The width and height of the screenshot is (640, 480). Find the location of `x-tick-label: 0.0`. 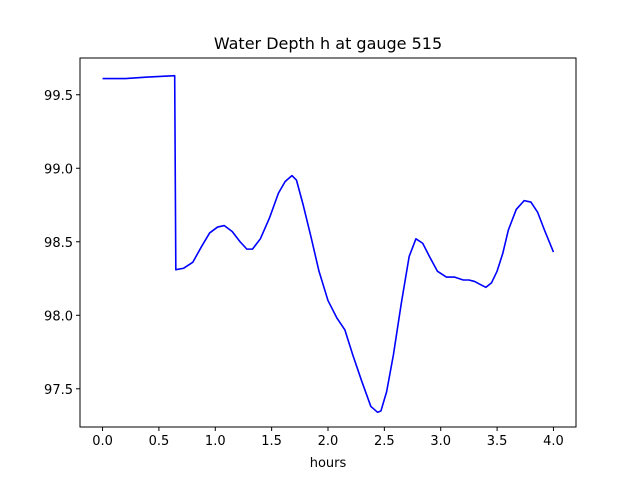

x-tick-label: 0.0 is located at coordinates (102, 441).